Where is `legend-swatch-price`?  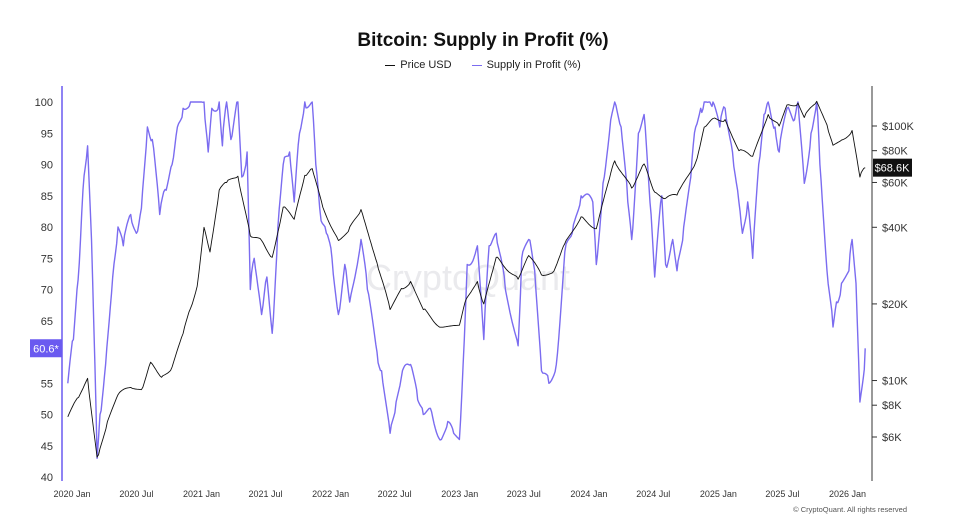 legend-swatch-price is located at coordinates (390, 65).